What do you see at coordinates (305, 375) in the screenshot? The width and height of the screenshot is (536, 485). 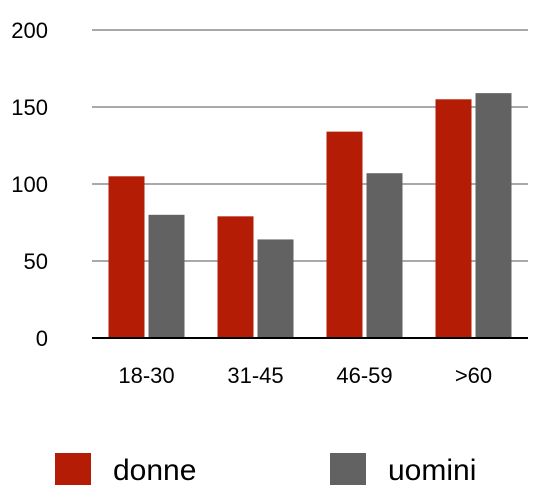 I see `x-axis-ticks: 18-30 31-45 46-59 >60` at bounding box center [305, 375].